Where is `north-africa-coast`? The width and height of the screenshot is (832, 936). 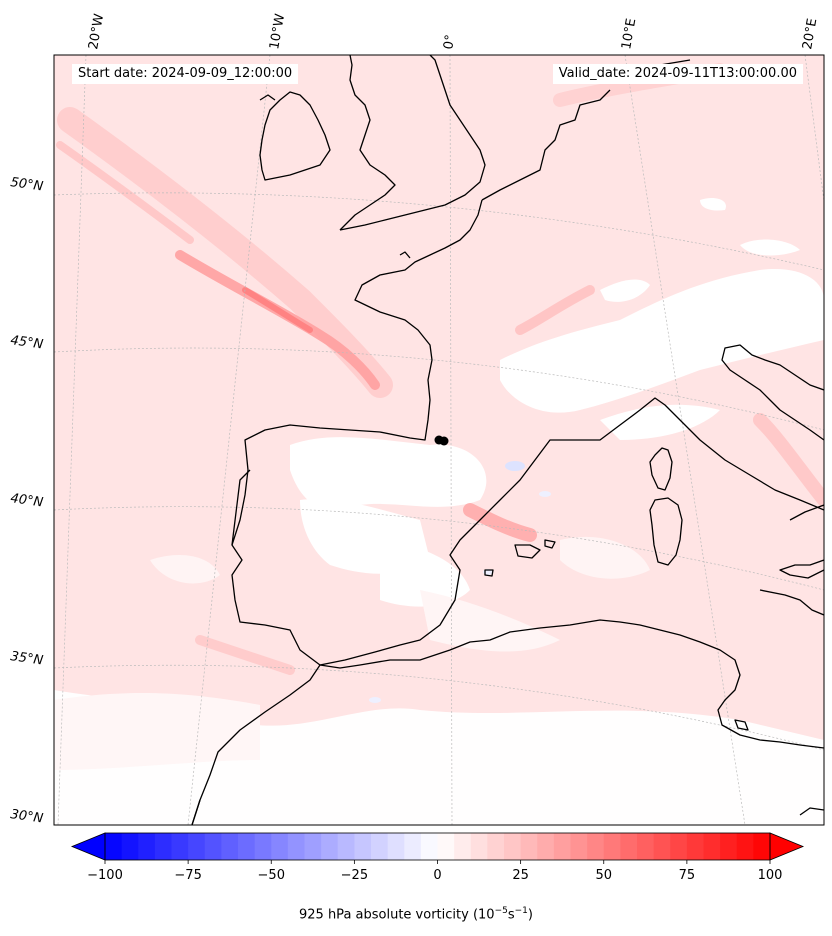
north-africa-coast is located at coordinates (196, 812).